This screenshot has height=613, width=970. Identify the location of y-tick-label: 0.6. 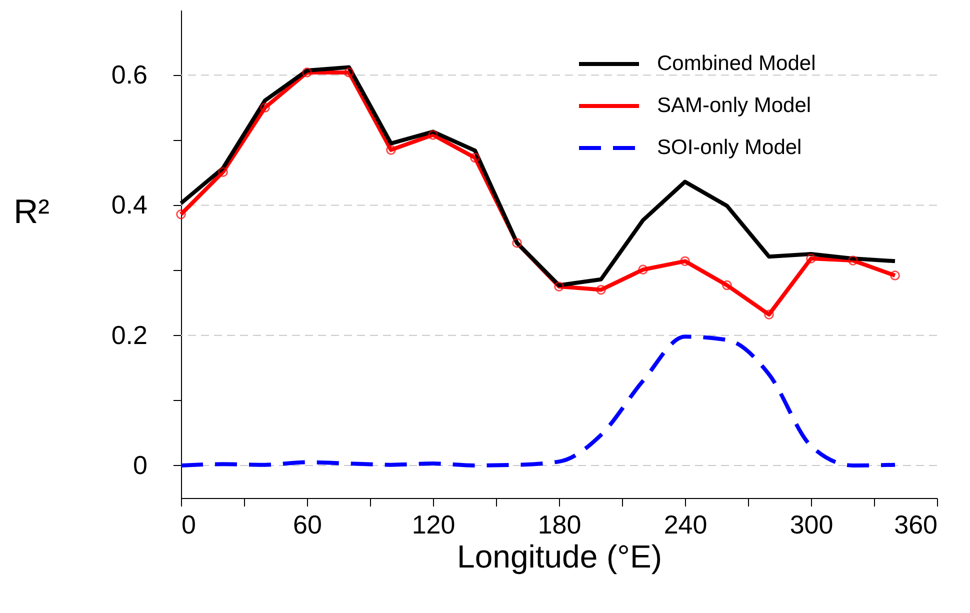
(129, 75).